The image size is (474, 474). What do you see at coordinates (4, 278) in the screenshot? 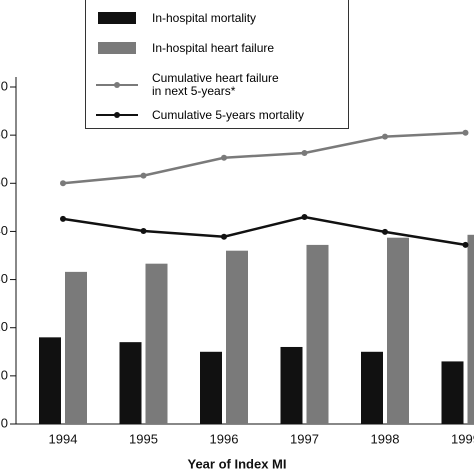
I see `y-tick-label: 30` at bounding box center [4, 278].